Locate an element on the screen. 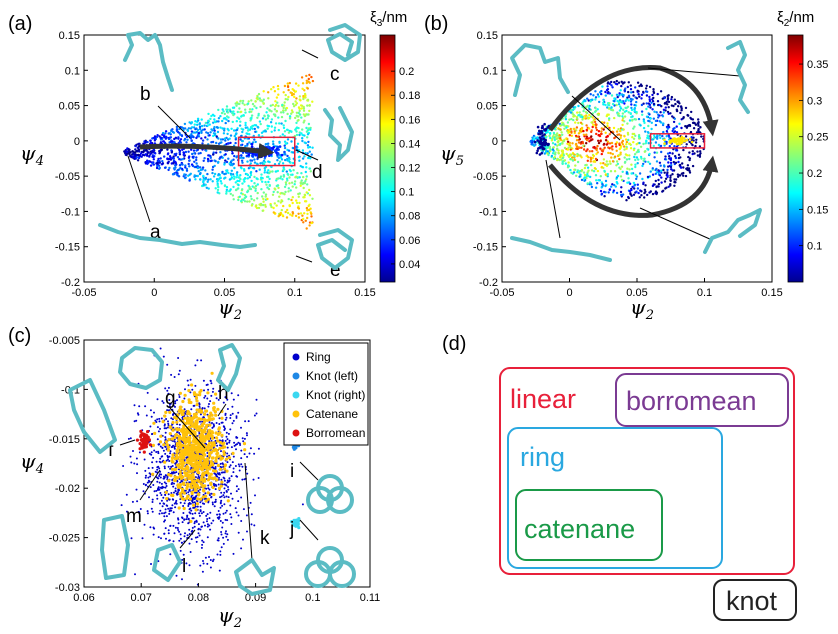 This screenshot has width=838, height=634. y-tick-label: -0.15 is located at coordinates (67, 248).